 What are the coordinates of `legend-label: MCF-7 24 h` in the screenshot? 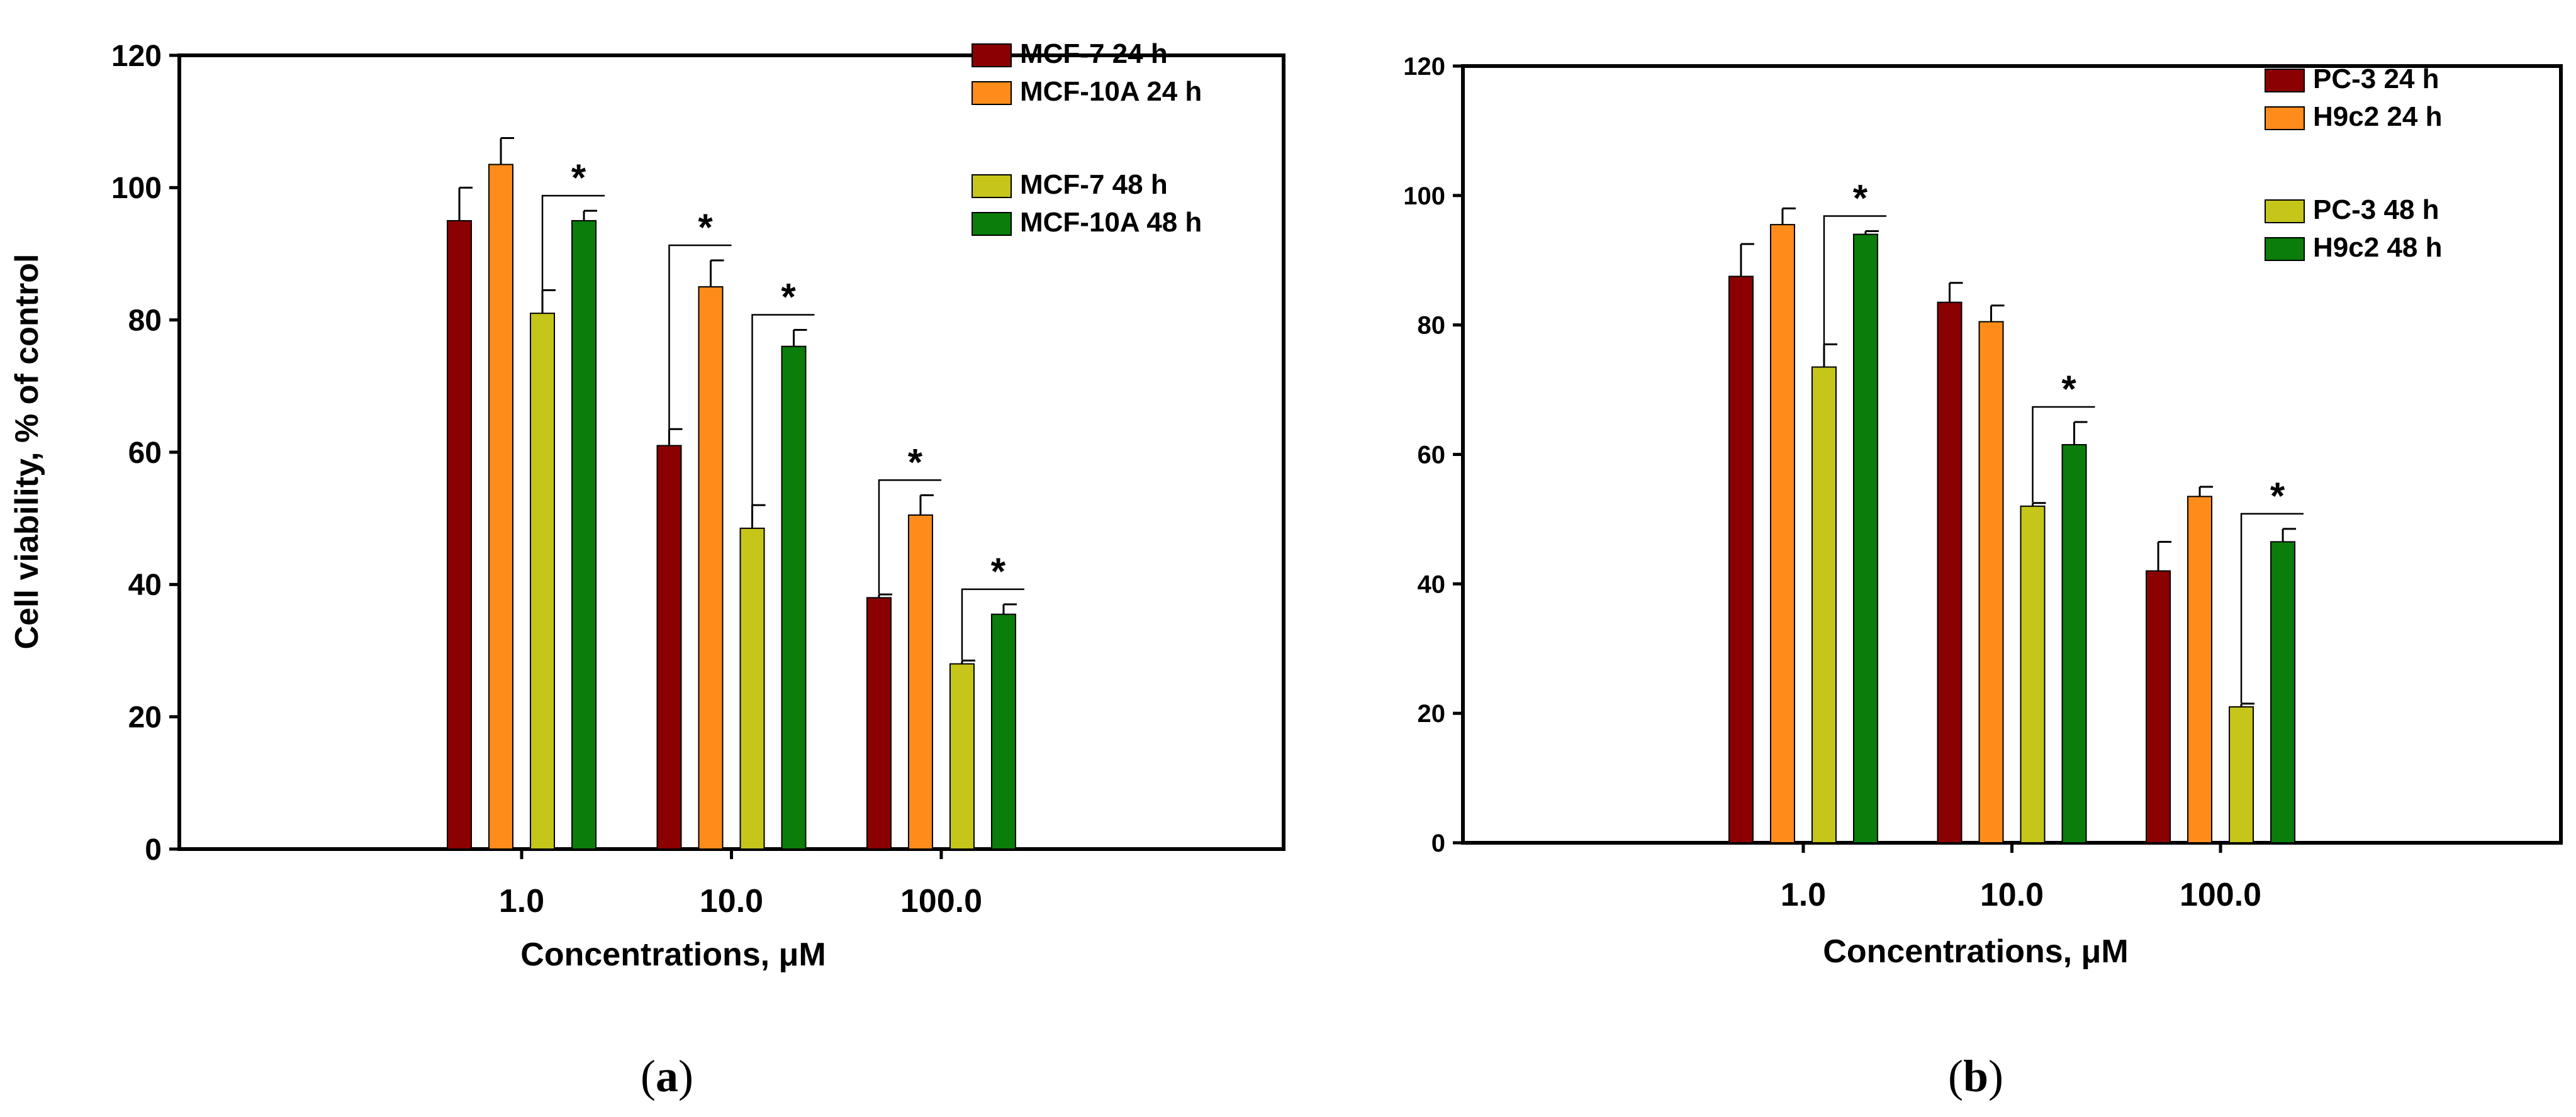 It's located at (1094, 53).